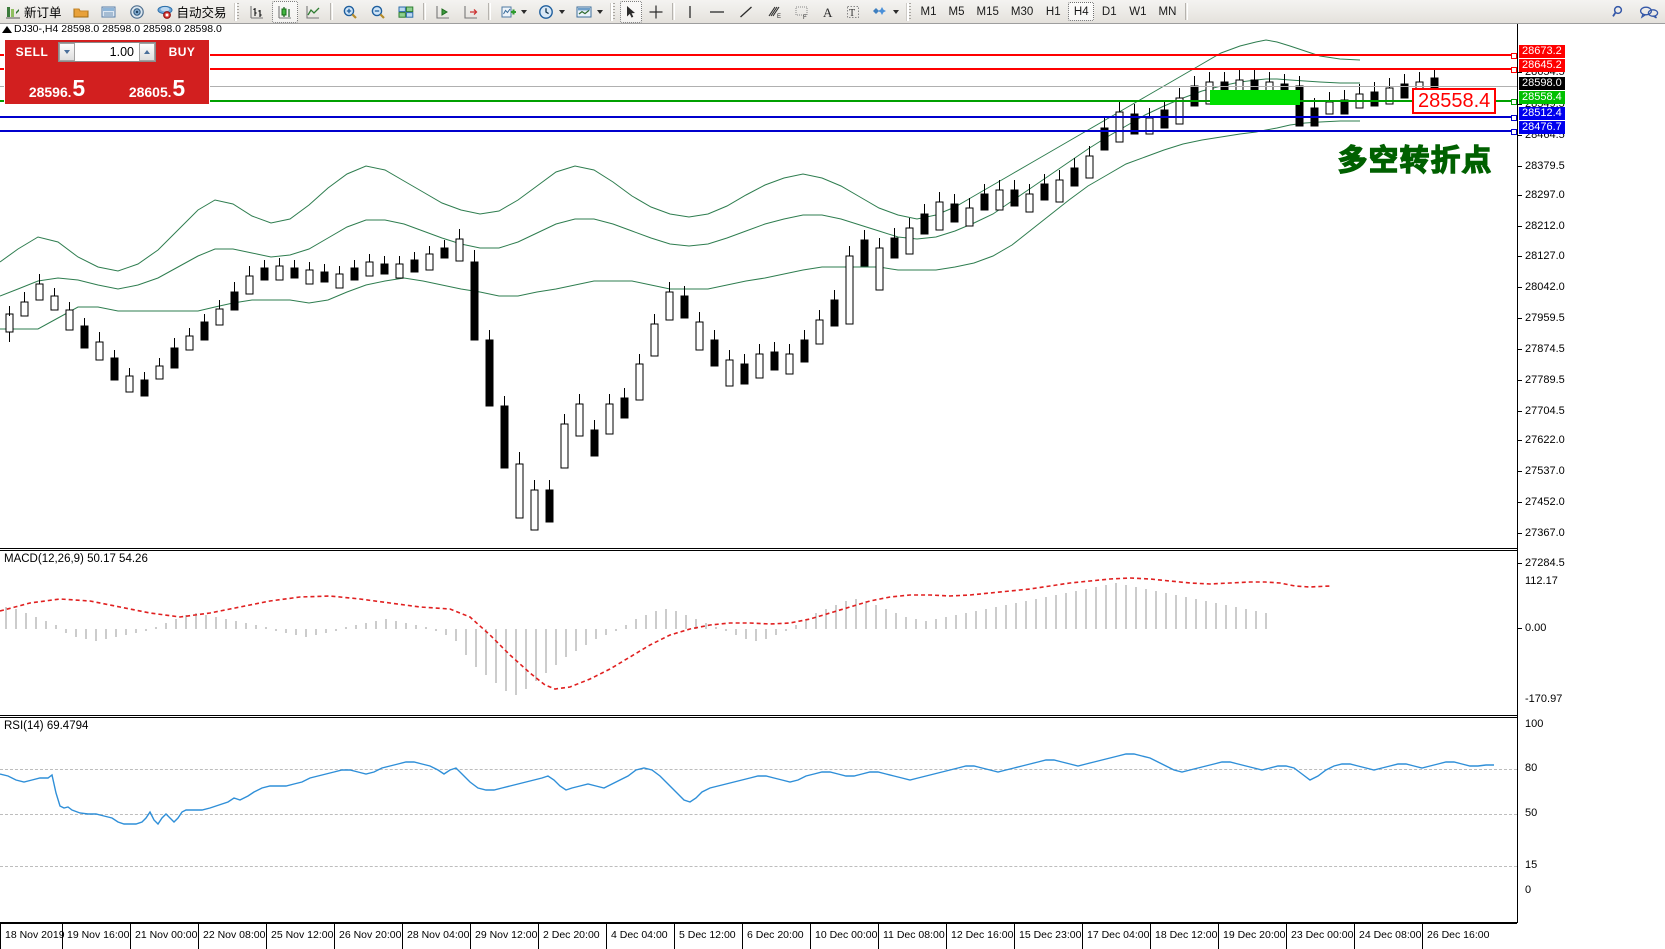  I want to click on text-box-button: T, so click(853, 12).